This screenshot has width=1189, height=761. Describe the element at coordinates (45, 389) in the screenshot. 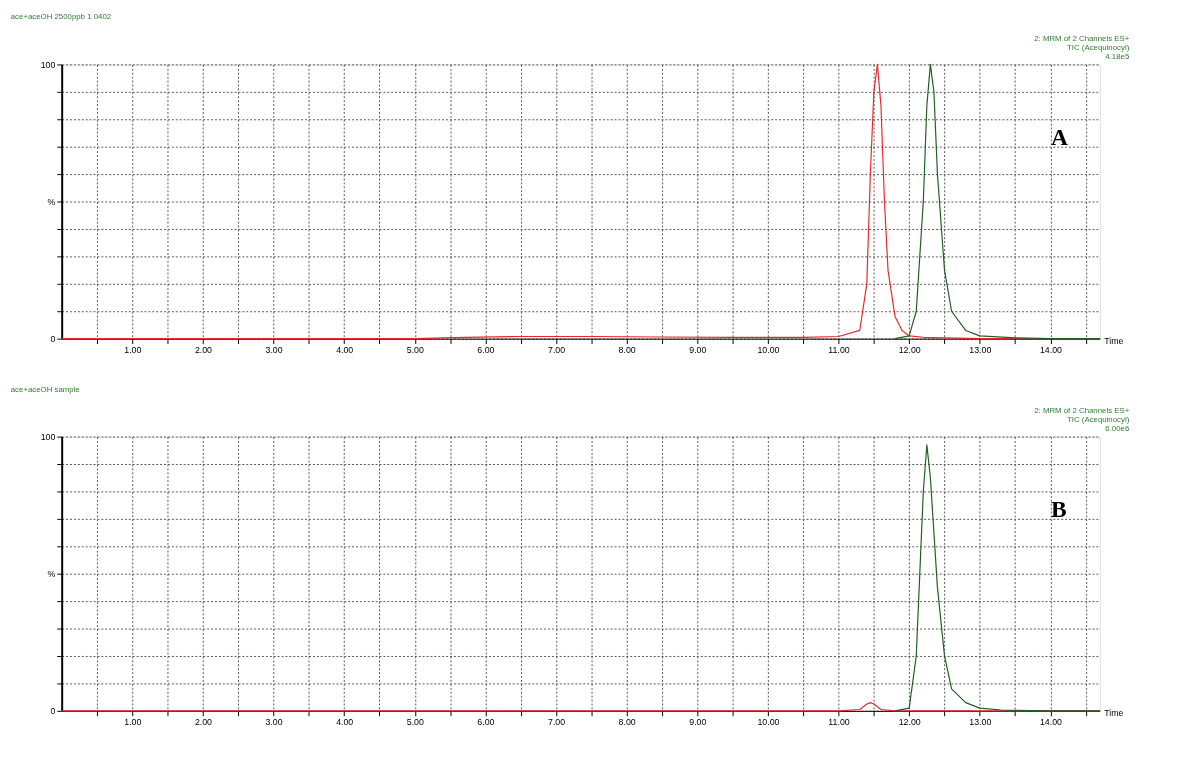

I see `chart-title: ace+aceOH sample` at that location.